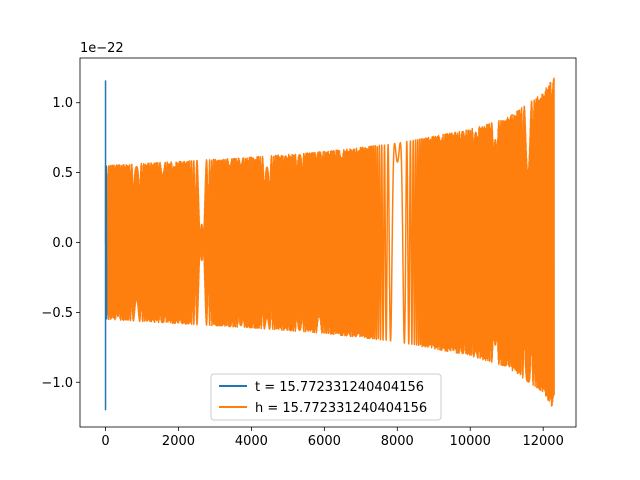 The image size is (640, 480). I want to click on x-axis: 0 2000 4000 6000 8000 10000 12000, so click(332, 438).